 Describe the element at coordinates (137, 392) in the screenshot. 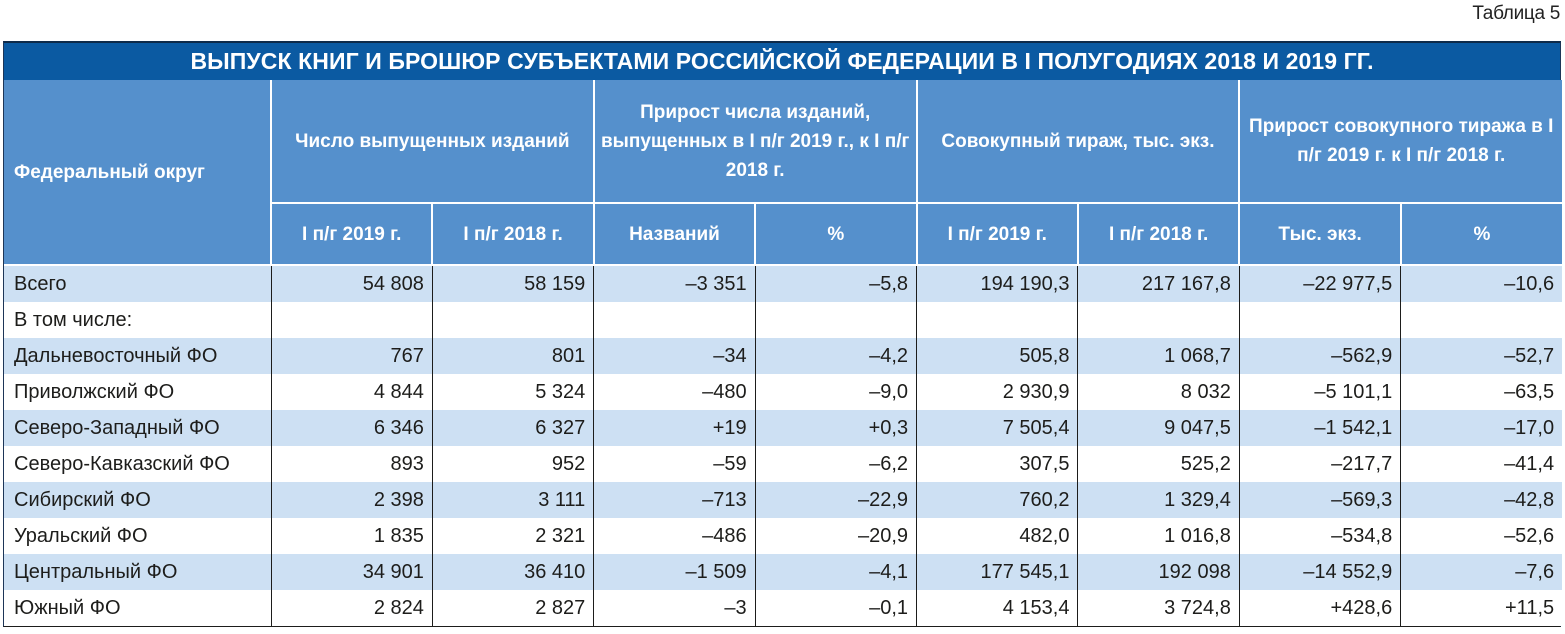

I see `district-name: Приволжский ФО` at that location.